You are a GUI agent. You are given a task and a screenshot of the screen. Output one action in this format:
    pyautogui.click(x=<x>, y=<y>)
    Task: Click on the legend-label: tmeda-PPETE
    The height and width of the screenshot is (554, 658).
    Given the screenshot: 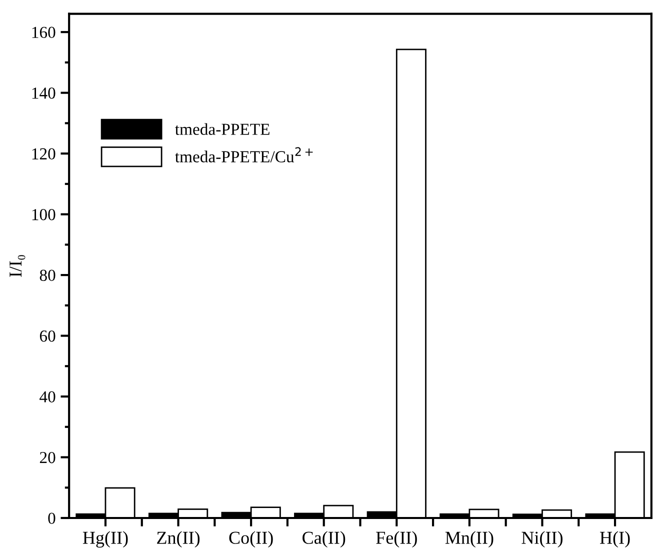 What is the action you would take?
    pyautogui.click(x=222, y=129)
    